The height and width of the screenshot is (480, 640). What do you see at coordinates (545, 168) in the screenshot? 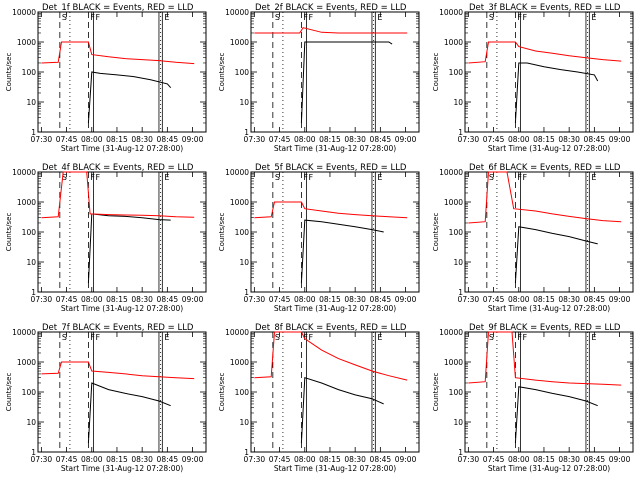
I see `panel-title: Det_6f BLACK = Events, RED = LLD` at bounding box center [545, 168].